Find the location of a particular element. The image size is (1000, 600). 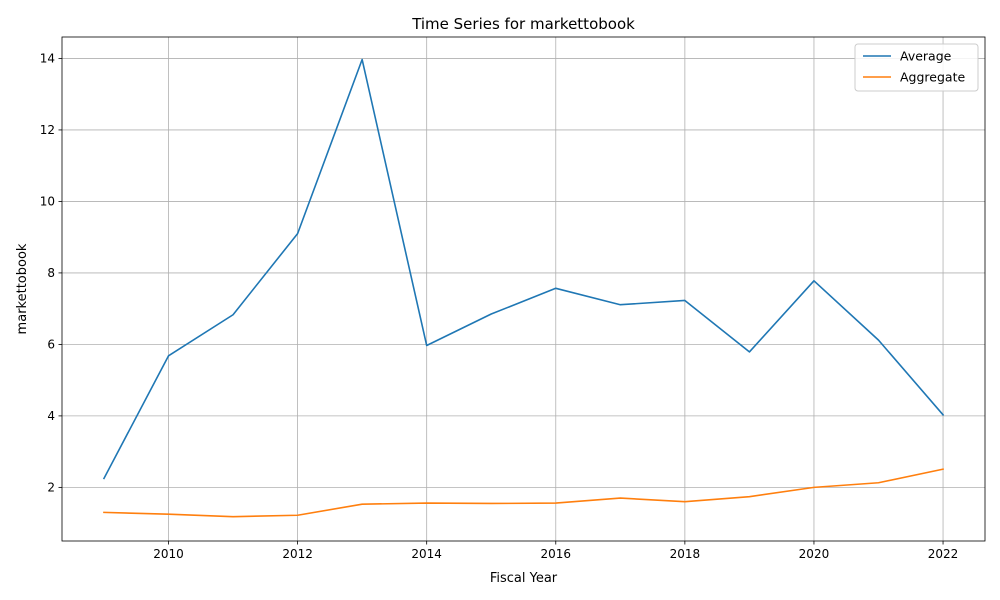

legend-label-aggregate: Aggregate is located at coordinates (932, 77).